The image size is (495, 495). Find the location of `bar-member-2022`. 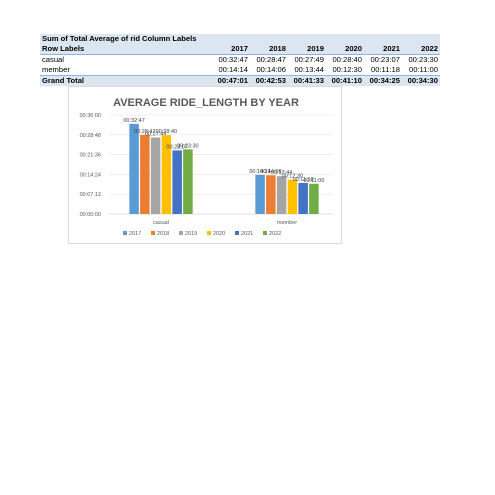

bar-member-2022 is located at coordinates (314, 198).